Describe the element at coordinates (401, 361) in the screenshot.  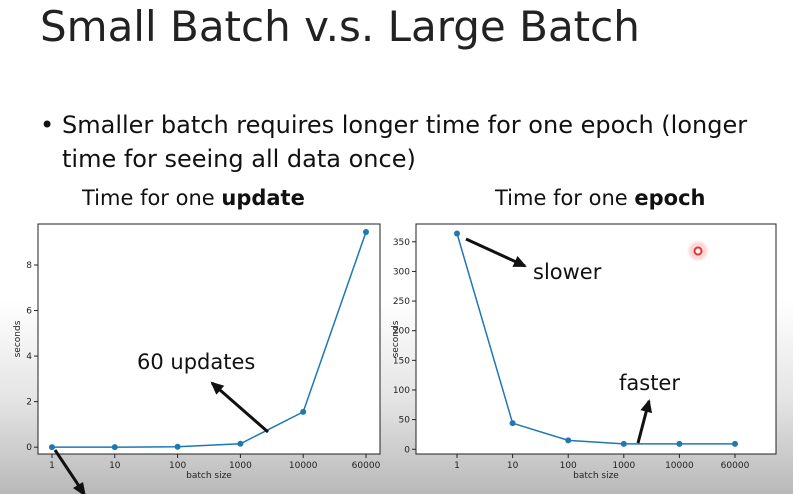
I see `y-tick-label: 150` at that location.